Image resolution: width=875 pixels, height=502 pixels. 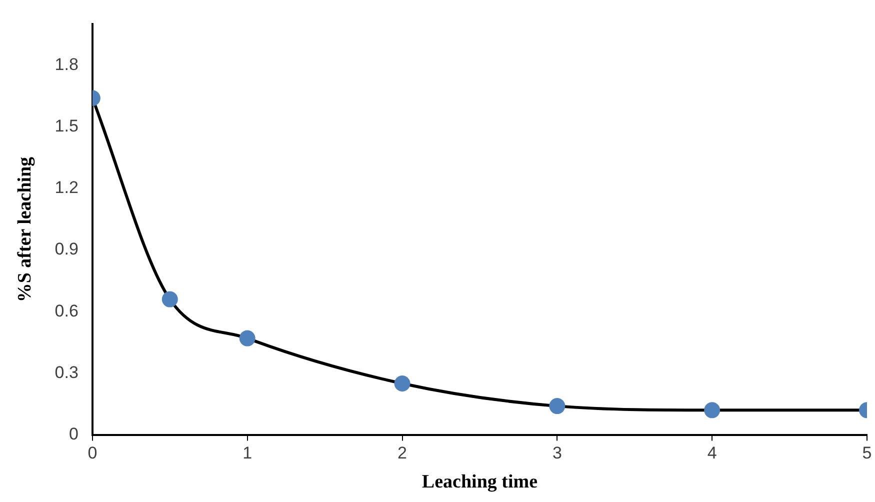 What do you see at coordinates (73, 434) in the screenshot?
I see `y-tick-label: 0` at bounding box center [73, 434].